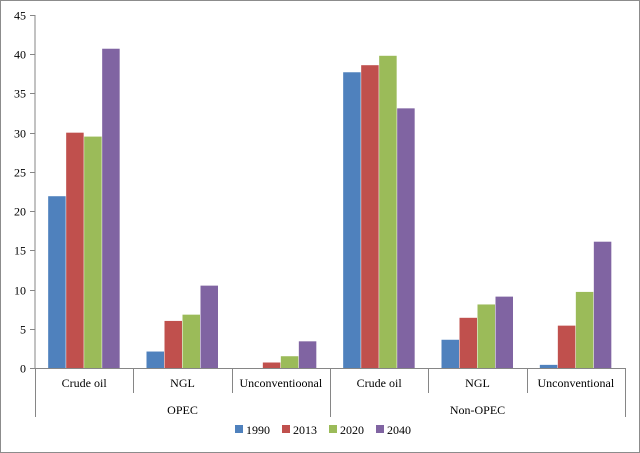 This screenshot has height=453, width=640. Describe the element at coordinates (20, 16) in the screenshot. I see `y-tick-label: 45` at that location.